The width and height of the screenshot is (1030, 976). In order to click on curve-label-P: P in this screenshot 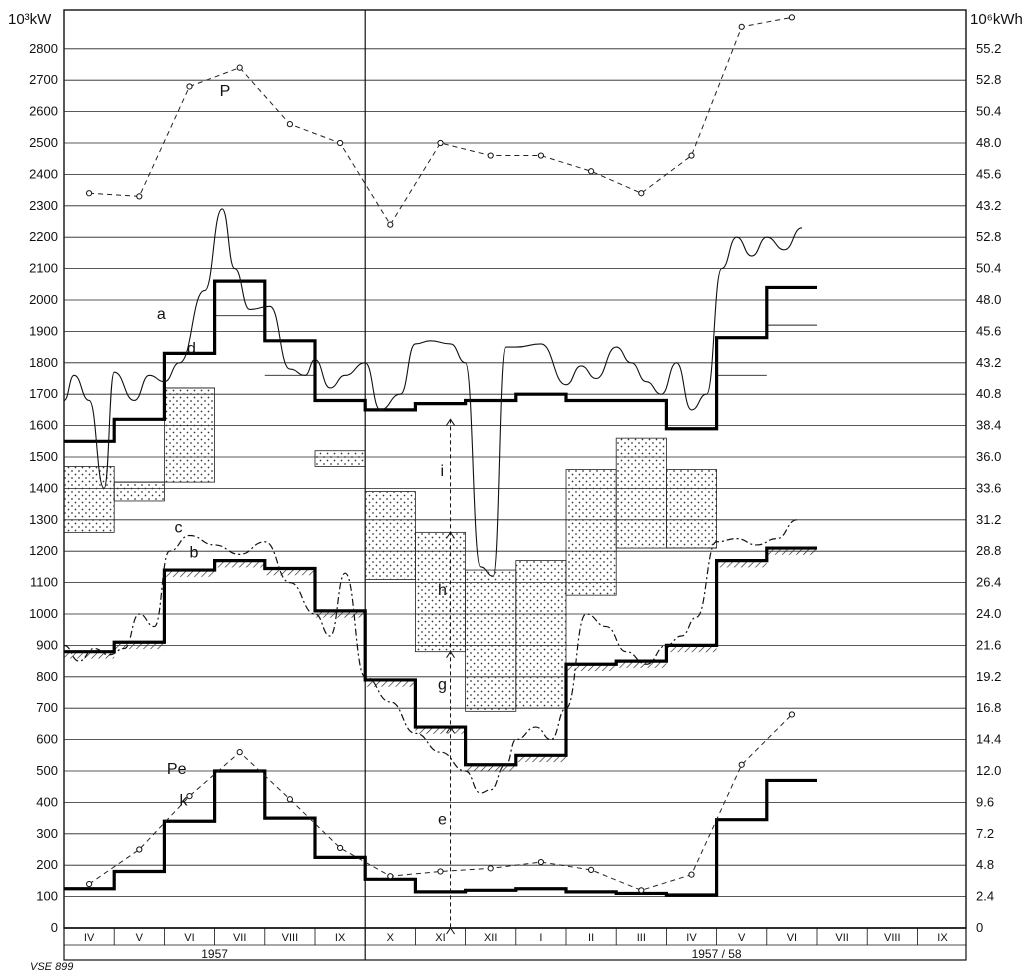, I will do `click(225, 91)`.